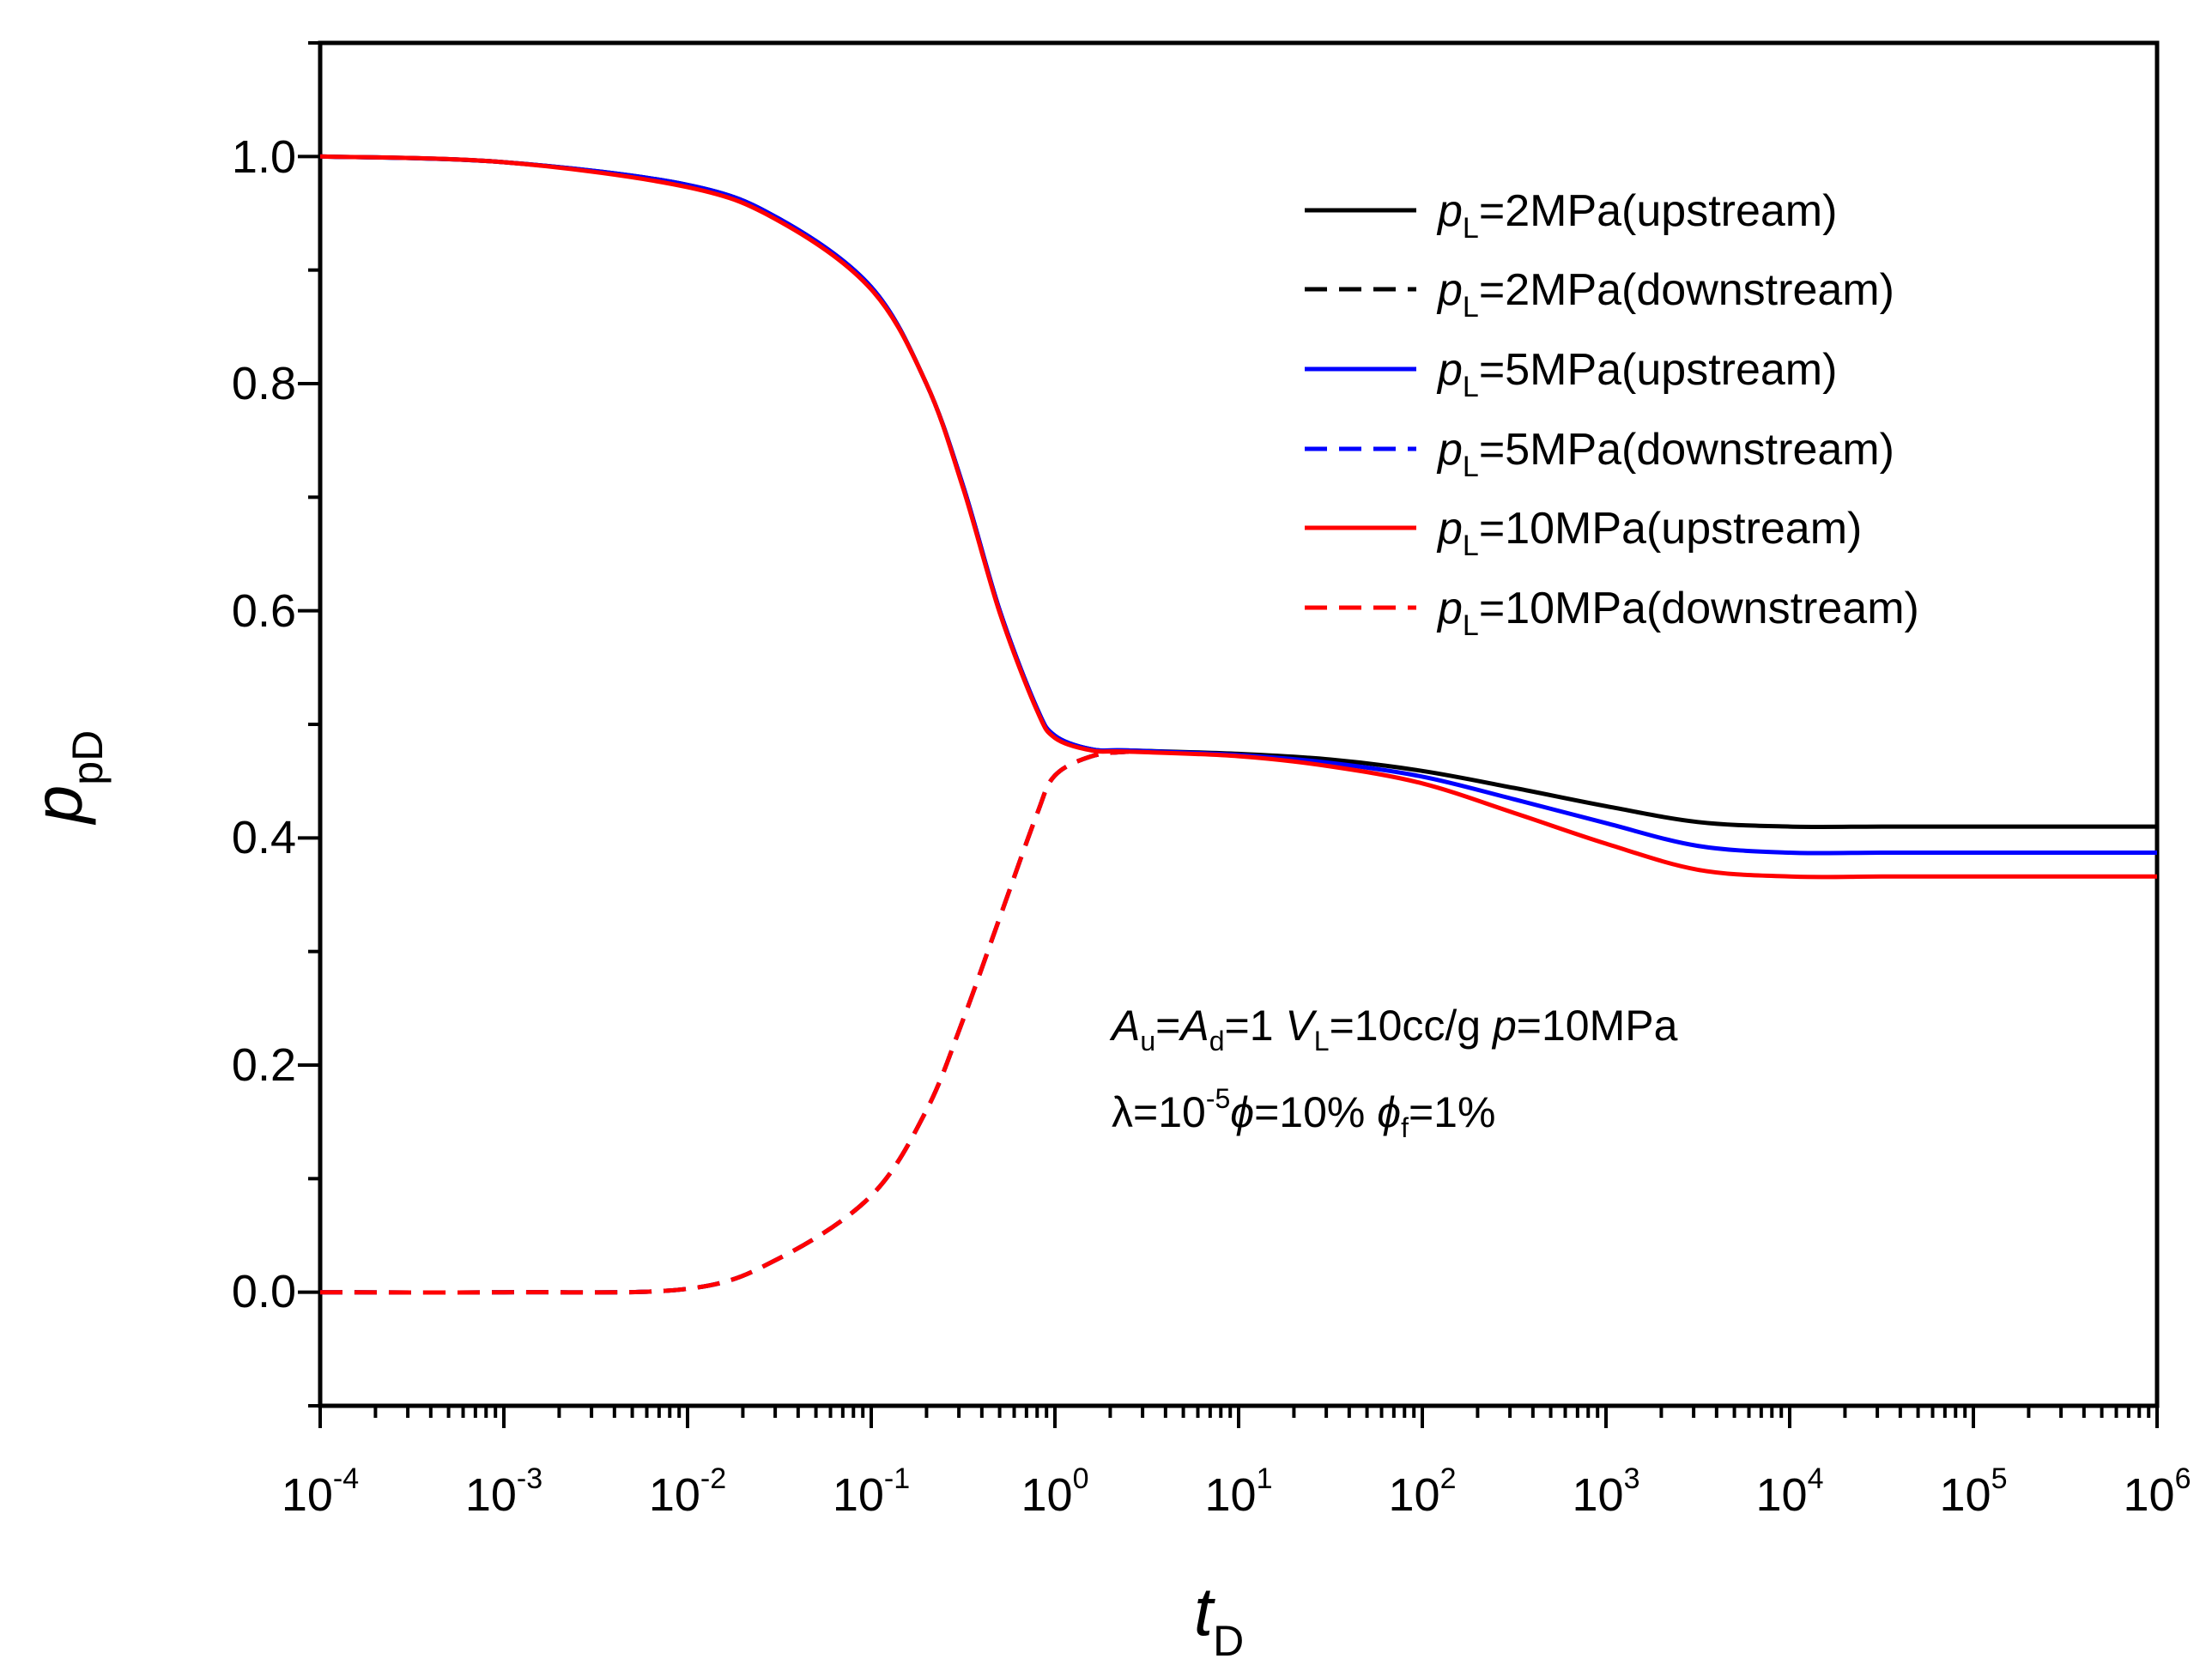  Describe the element at coordinates (1665, 294) in the screenshot. I see `legend-label-2mpa-downstream: pL=2MPa(downstream)` at that location.